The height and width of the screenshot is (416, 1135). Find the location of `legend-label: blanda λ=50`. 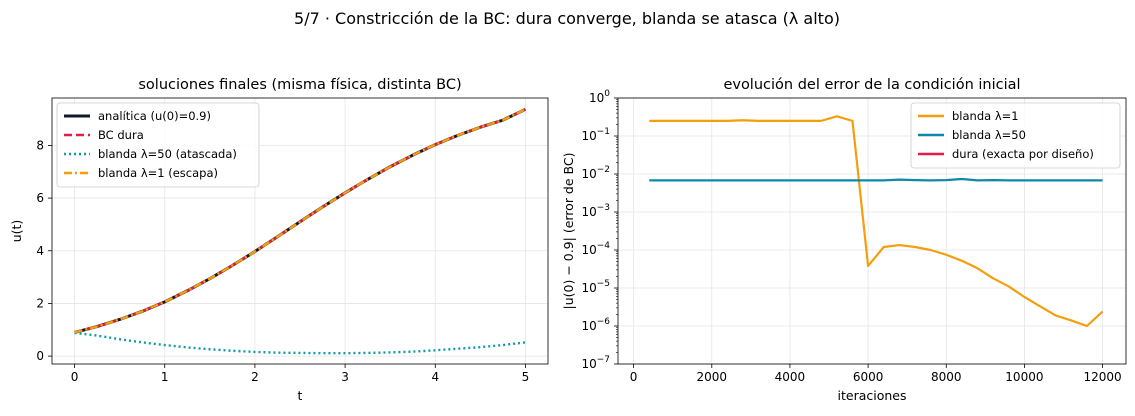

legend-label: blanda λ=50 is located at coordinates (989, 135).